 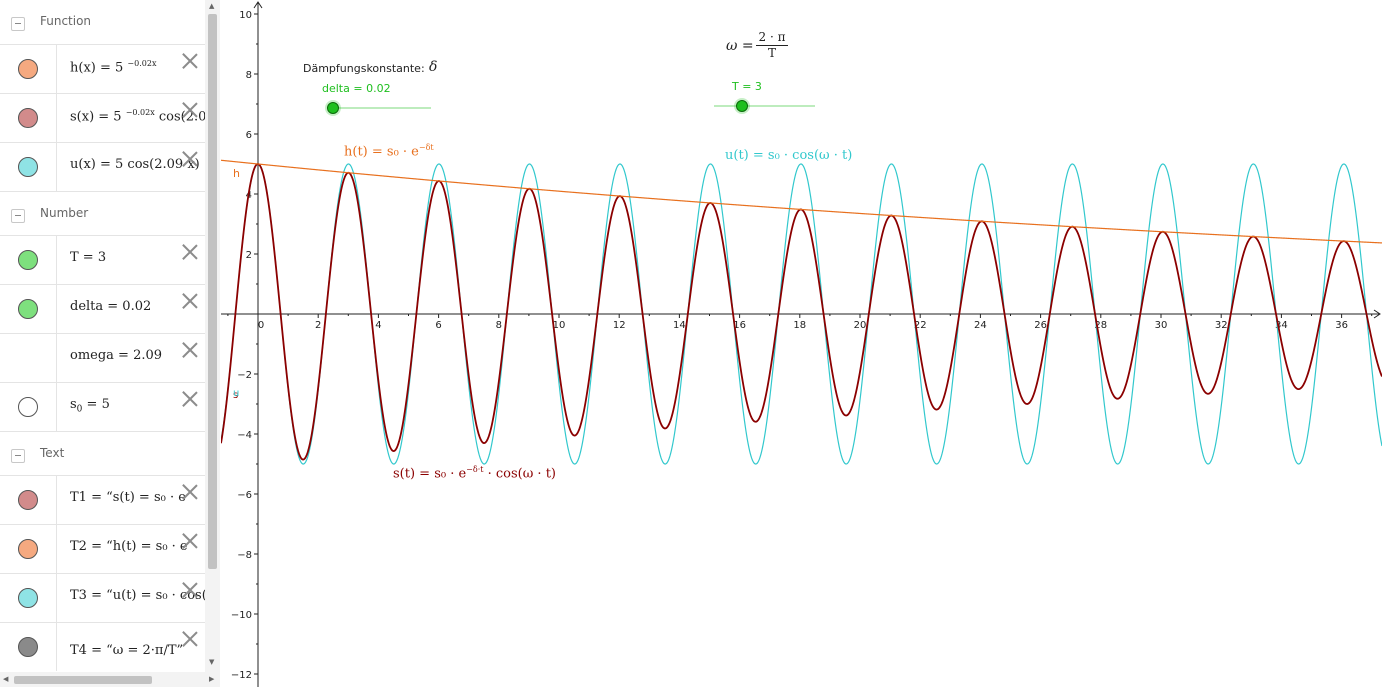 I want to click on algebra-horizontal-scrollbar: ◀ ▶, so click(x=110, y=679).